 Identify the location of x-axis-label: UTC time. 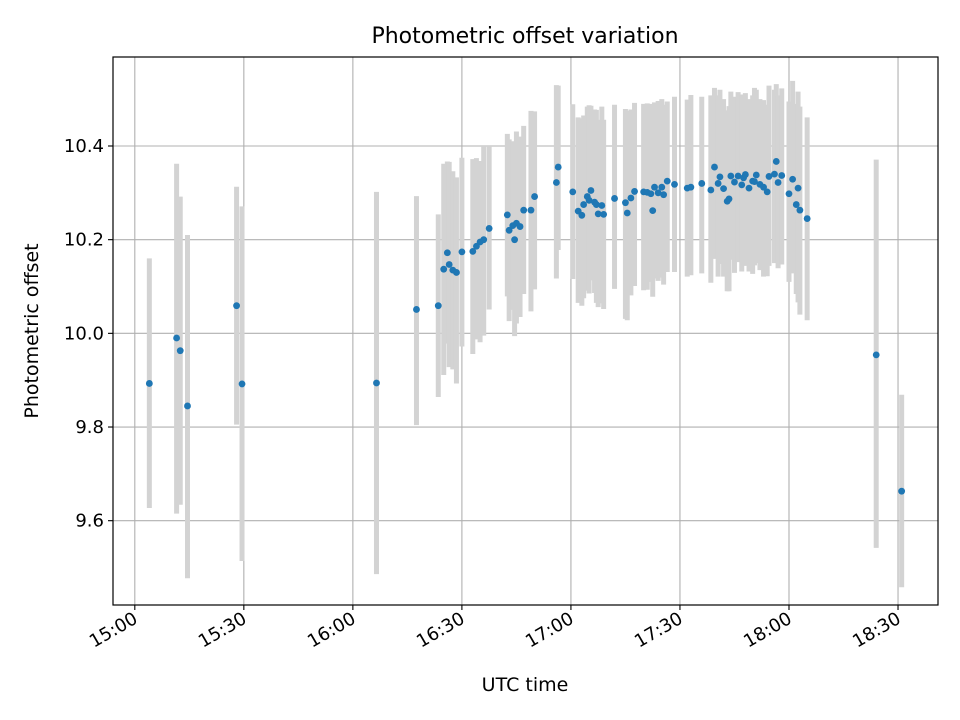
(525, 685).